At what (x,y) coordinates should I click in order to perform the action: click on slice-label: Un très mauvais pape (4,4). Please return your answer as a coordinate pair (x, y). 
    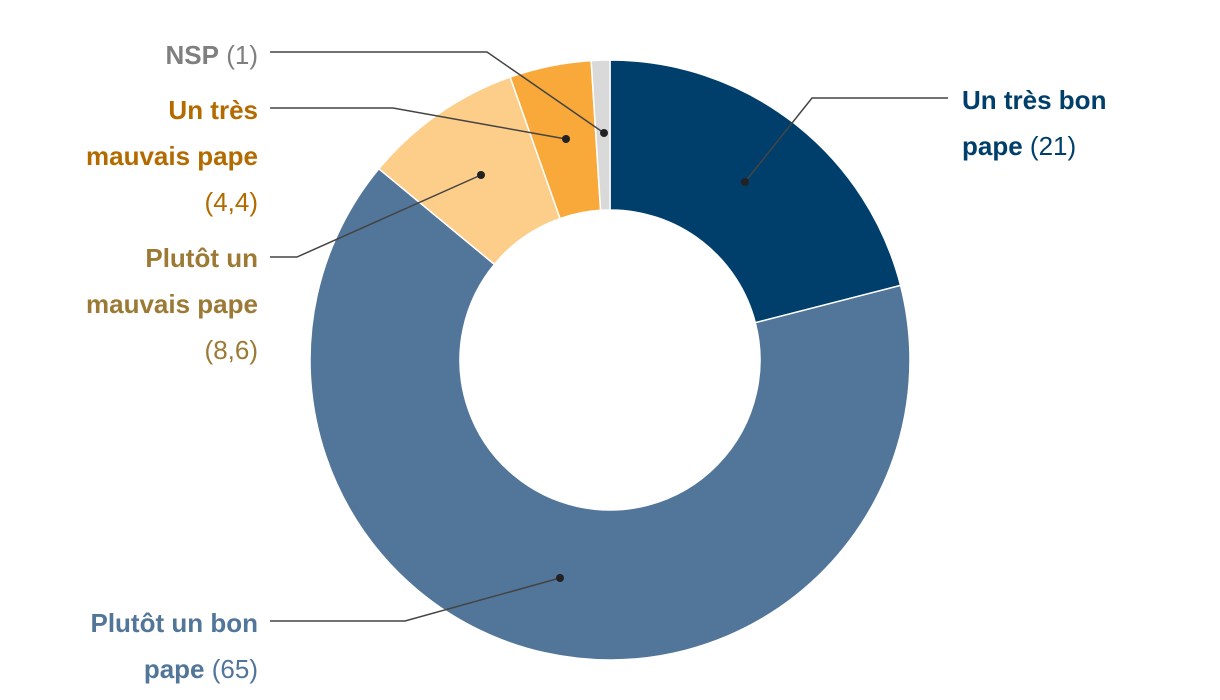
    Looking at the image, I should click on (158, 156).